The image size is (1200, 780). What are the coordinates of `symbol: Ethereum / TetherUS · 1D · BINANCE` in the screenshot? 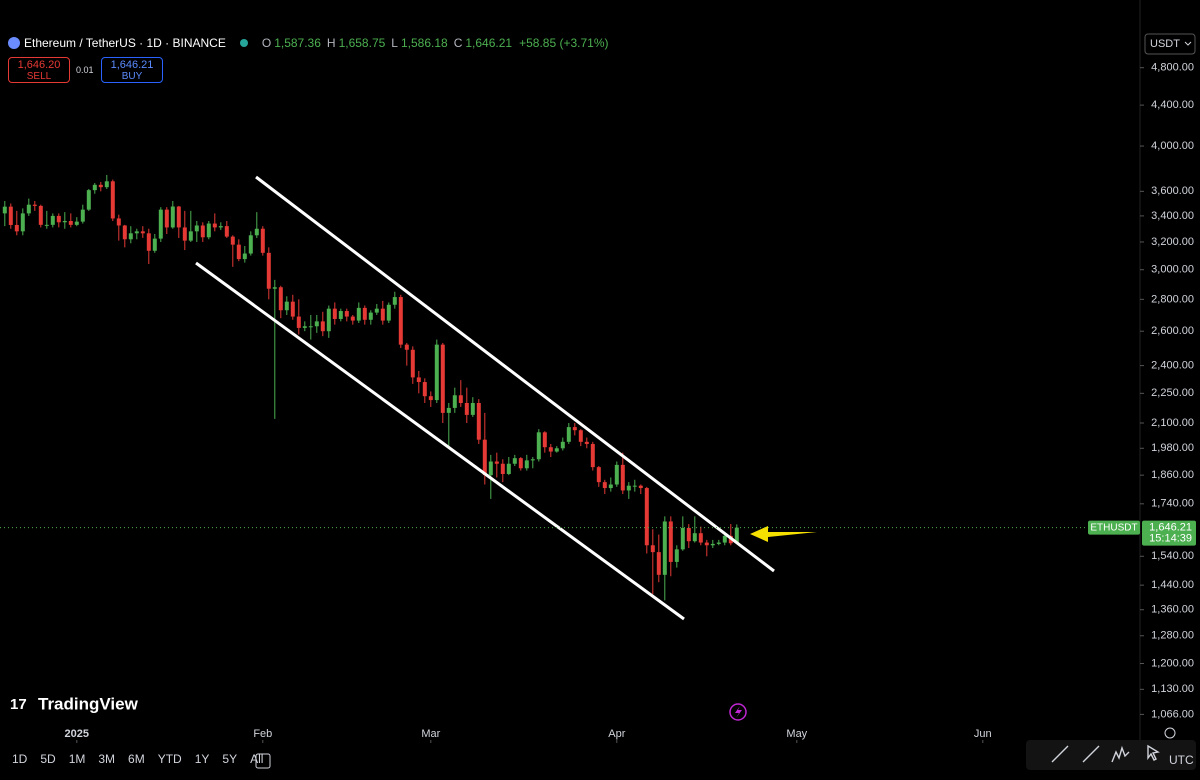 It's located at (125, 43).